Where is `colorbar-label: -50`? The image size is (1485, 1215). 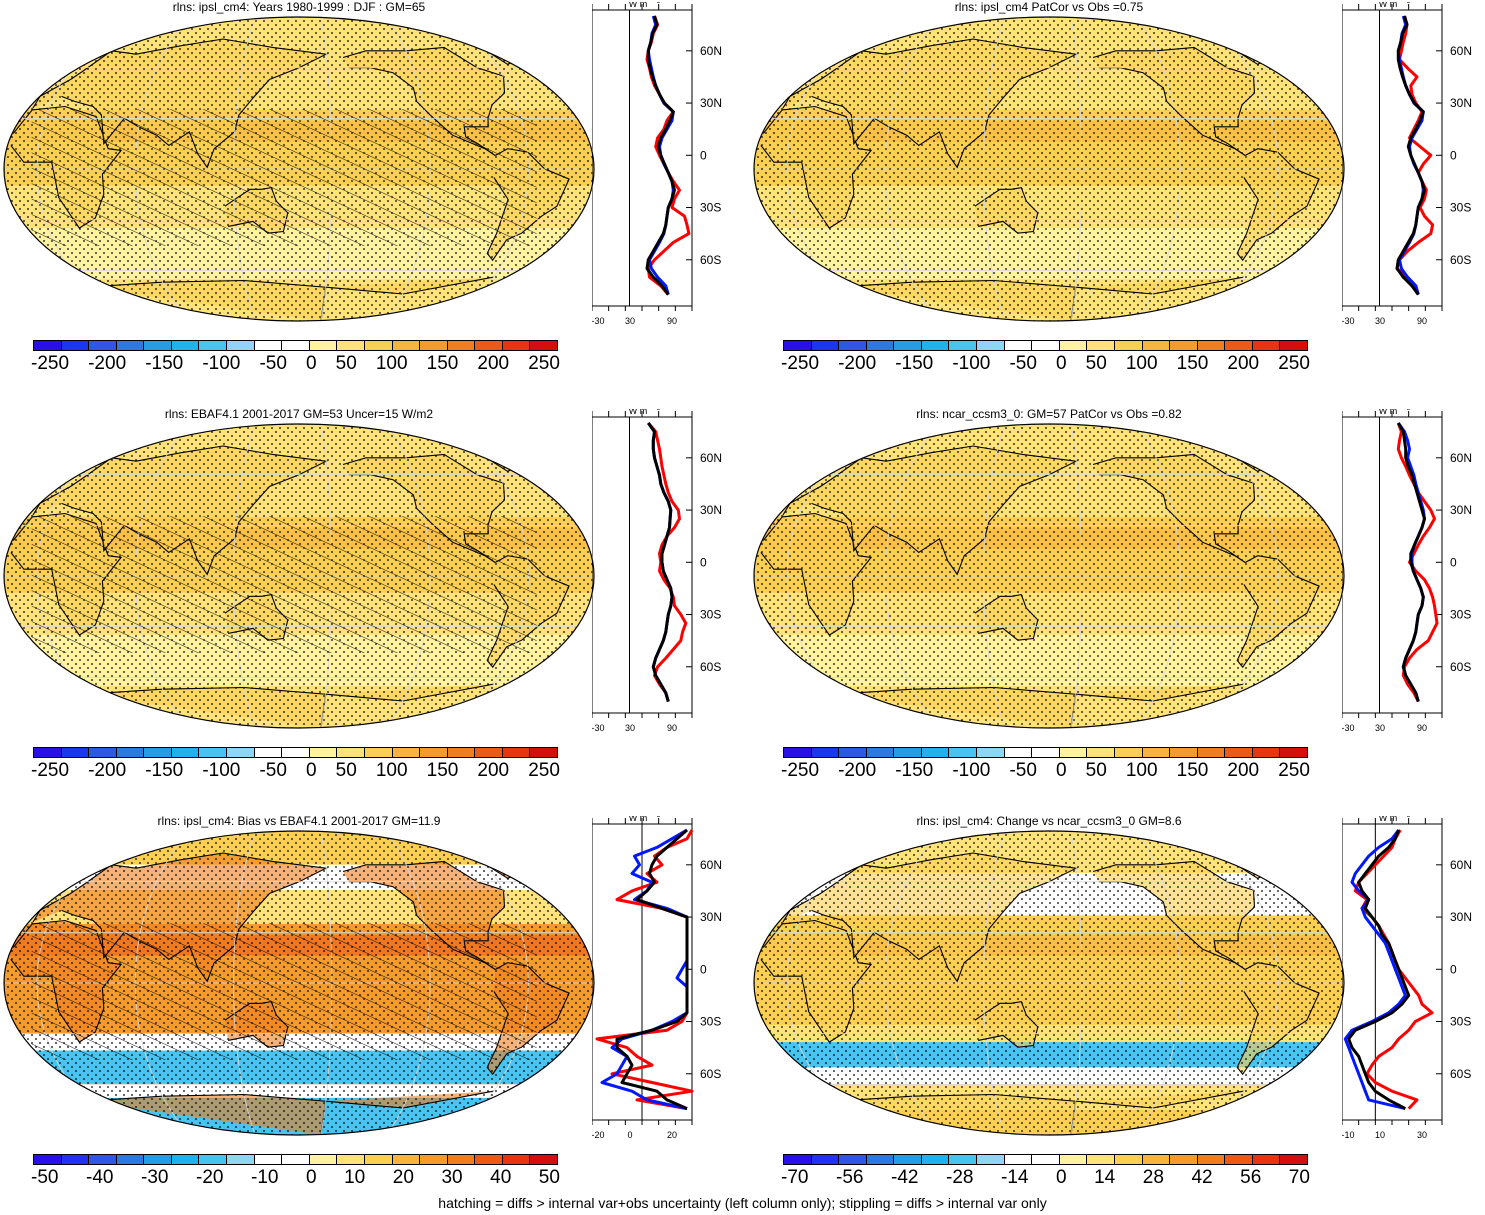 colorbar-label: -50 is located at coordinates (273, 363).